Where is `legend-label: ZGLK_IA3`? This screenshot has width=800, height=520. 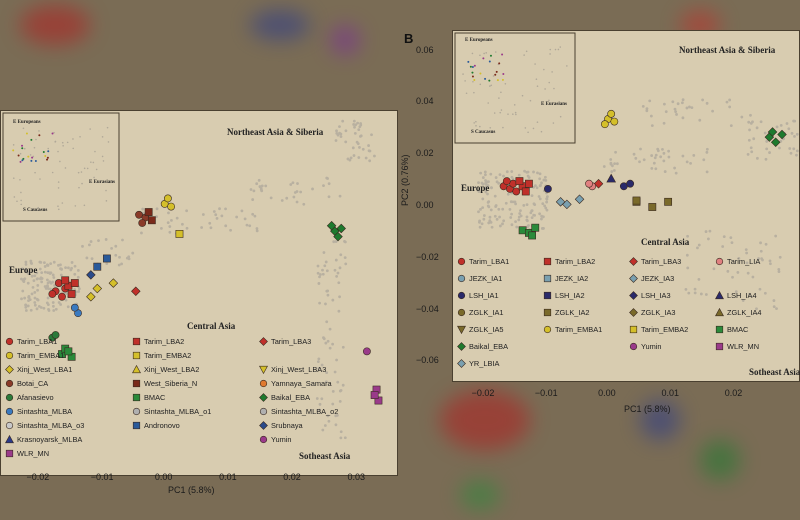
legend-label: ZGLK_IA3 is located at coordinates (658, 312).